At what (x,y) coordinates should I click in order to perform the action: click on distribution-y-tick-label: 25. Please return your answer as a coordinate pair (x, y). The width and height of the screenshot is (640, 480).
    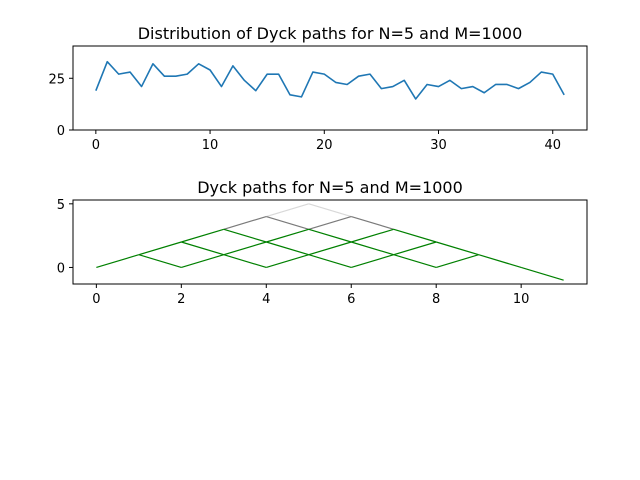
    Looking at the image, I should click on (56, 79).